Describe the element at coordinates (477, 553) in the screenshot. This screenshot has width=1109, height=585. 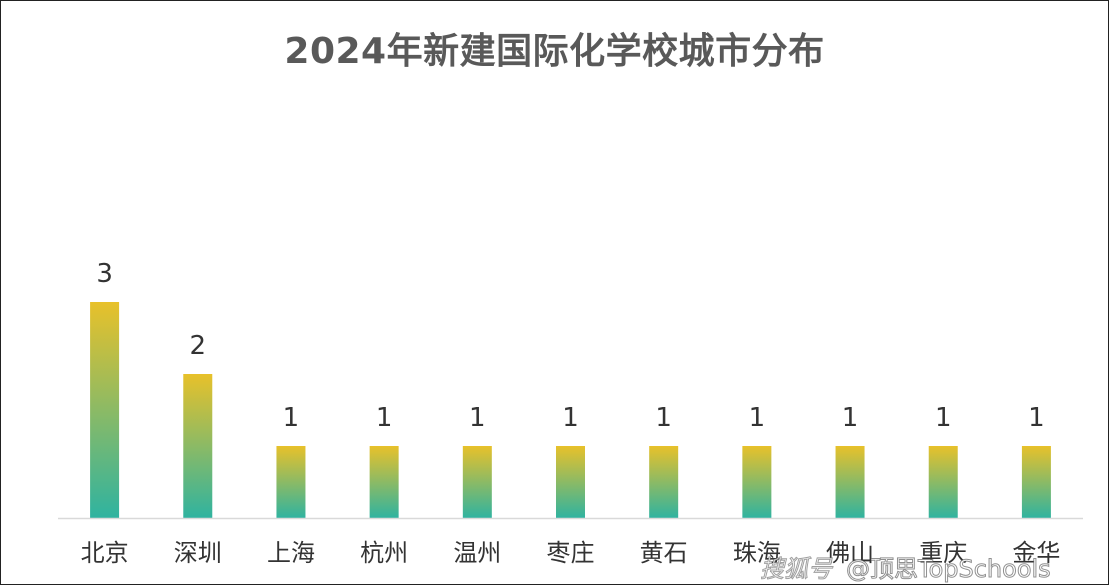
I see `category-label-4: 温州` at that location.